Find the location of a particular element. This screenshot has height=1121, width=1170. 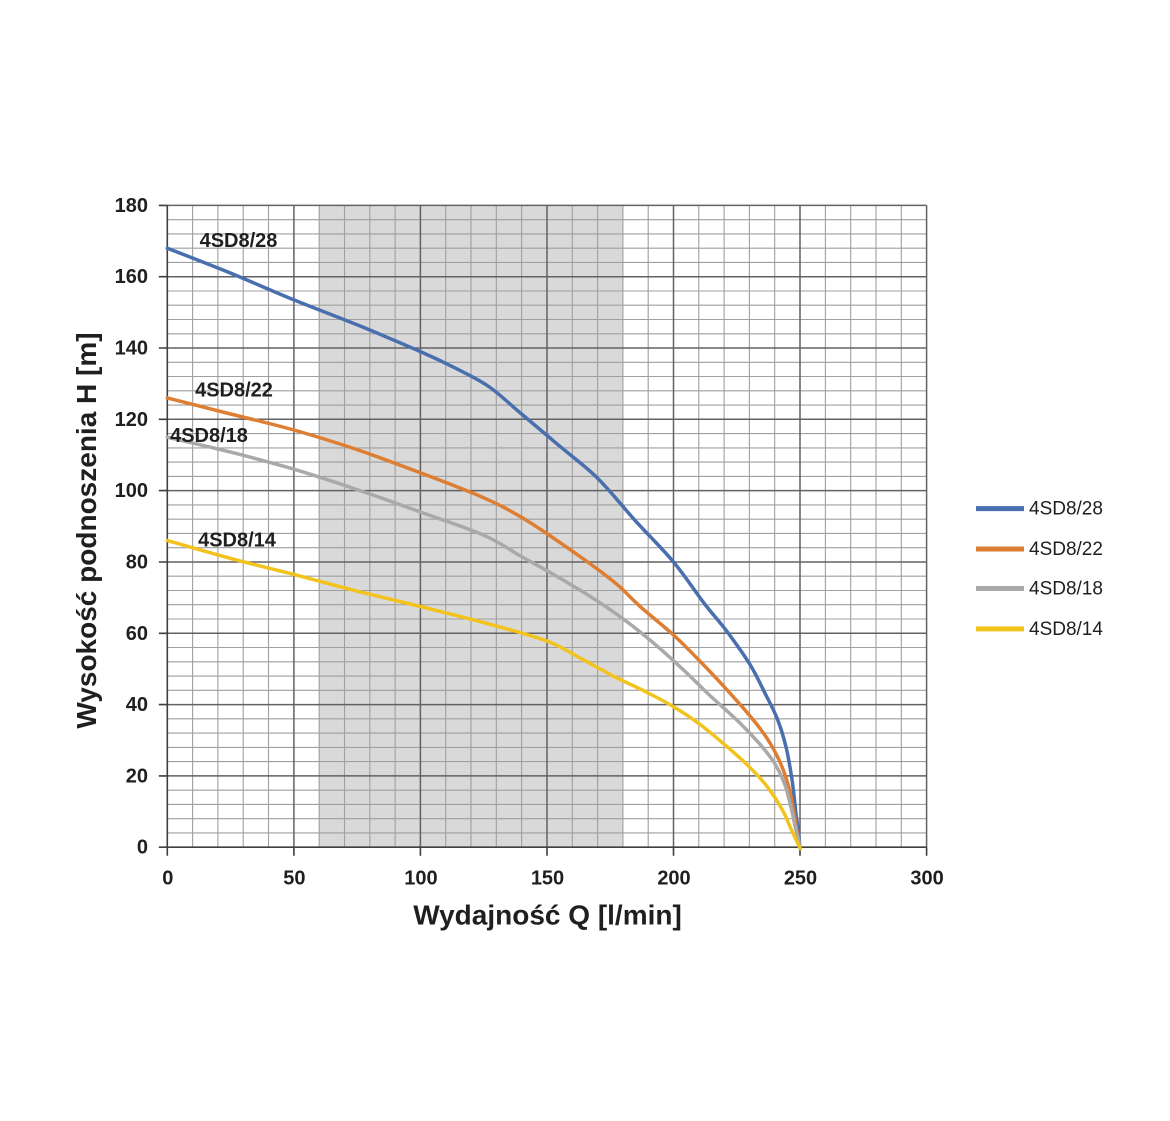

svg-text: 200 is located at coordinates (673, 879).